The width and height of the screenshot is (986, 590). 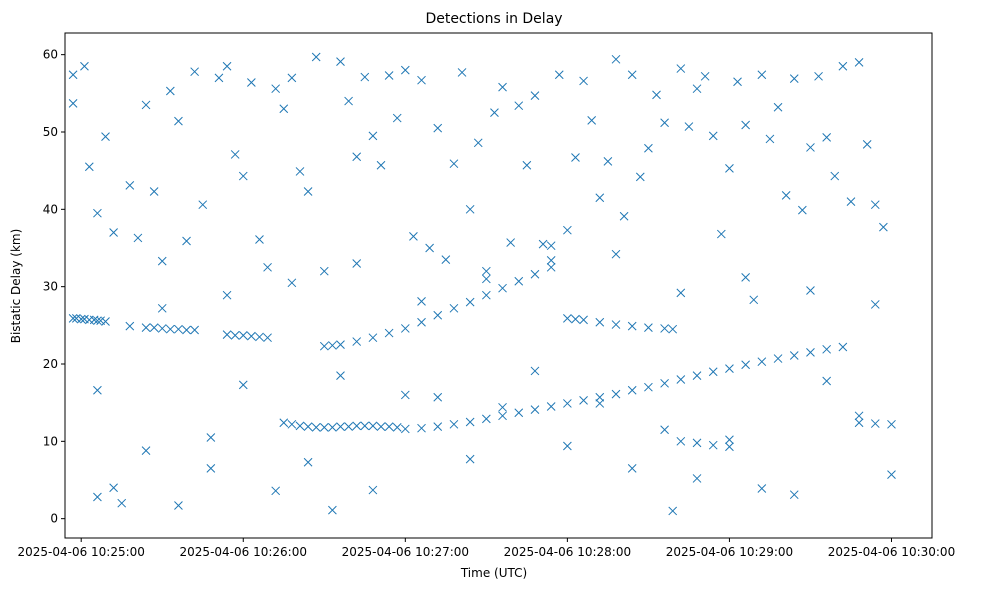 What do you see at coordinates (50, 364) in the screenshot?
I see `y-tick-label: 20` at bounding box center [50, 364].